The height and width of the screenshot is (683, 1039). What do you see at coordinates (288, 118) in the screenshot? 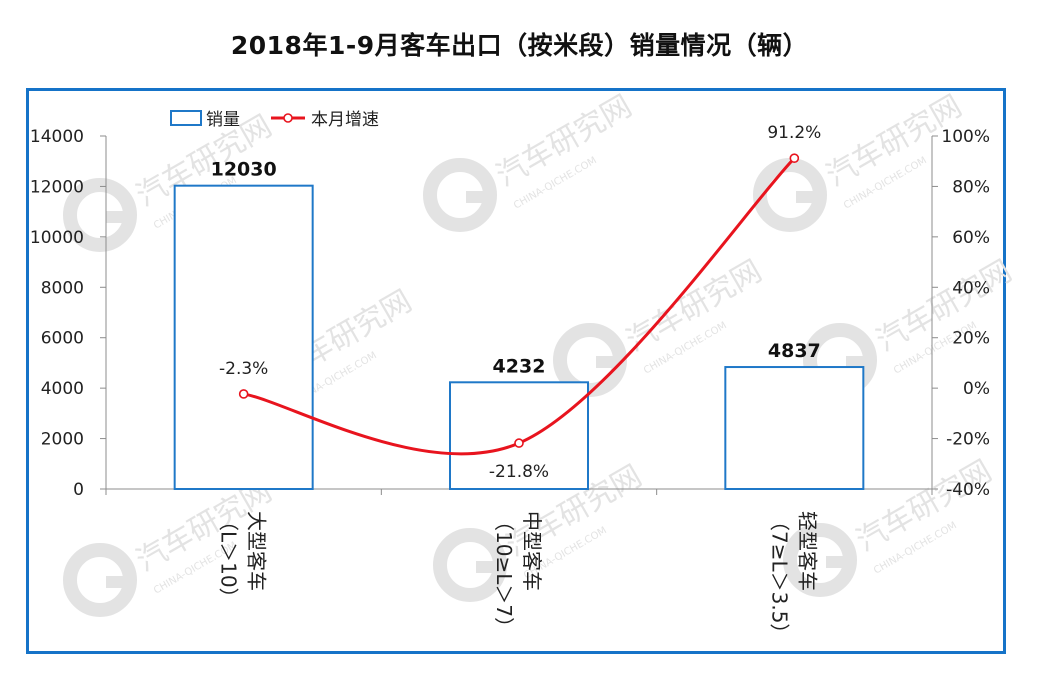
I see `legend-line-marker` at bounding box center [288, 118].